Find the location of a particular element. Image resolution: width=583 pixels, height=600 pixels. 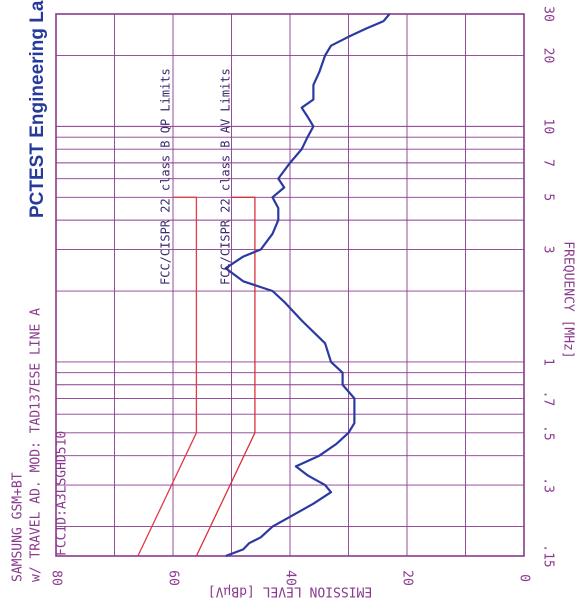

x-axis-title: FREQUENCY [MHz] is located at coordinates (568, 299).